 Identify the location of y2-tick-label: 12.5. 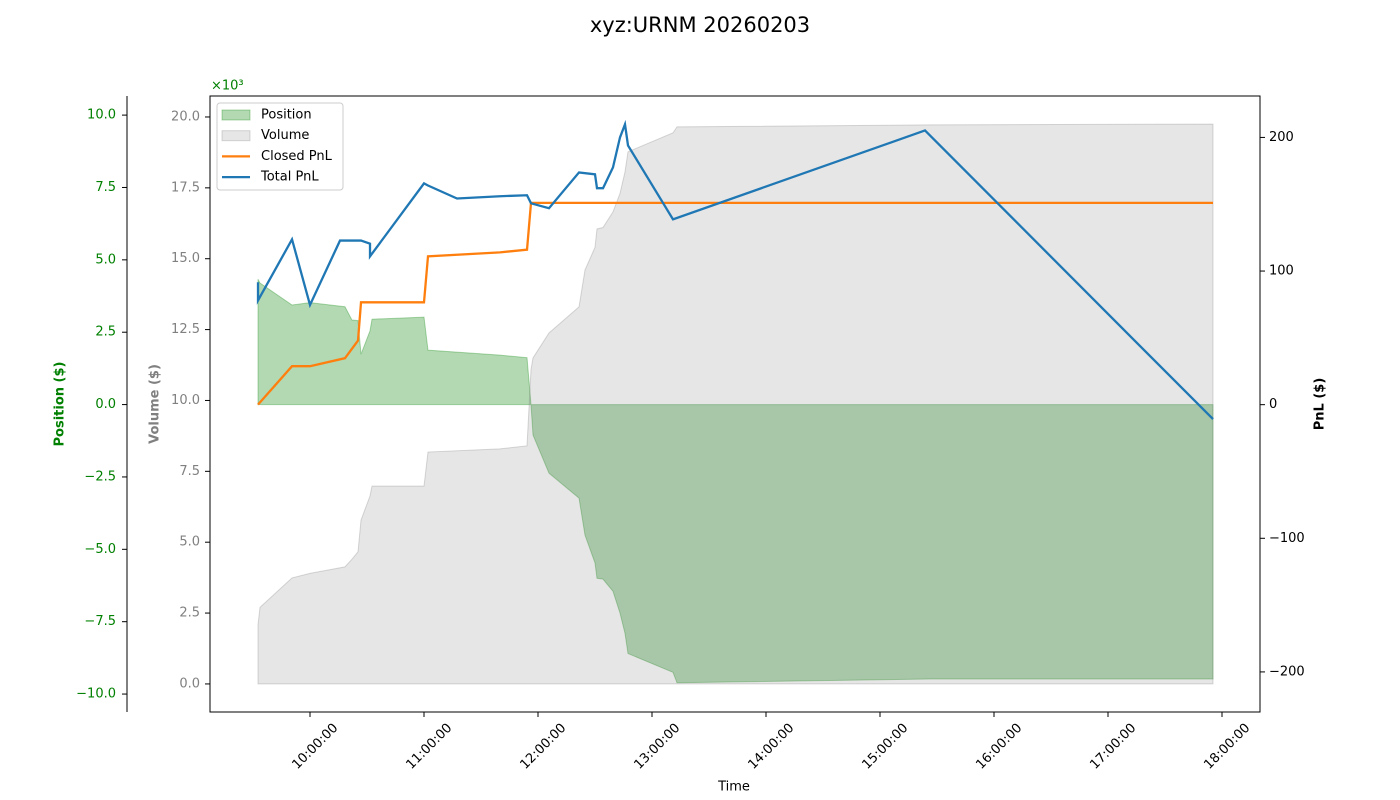
(185, 329).